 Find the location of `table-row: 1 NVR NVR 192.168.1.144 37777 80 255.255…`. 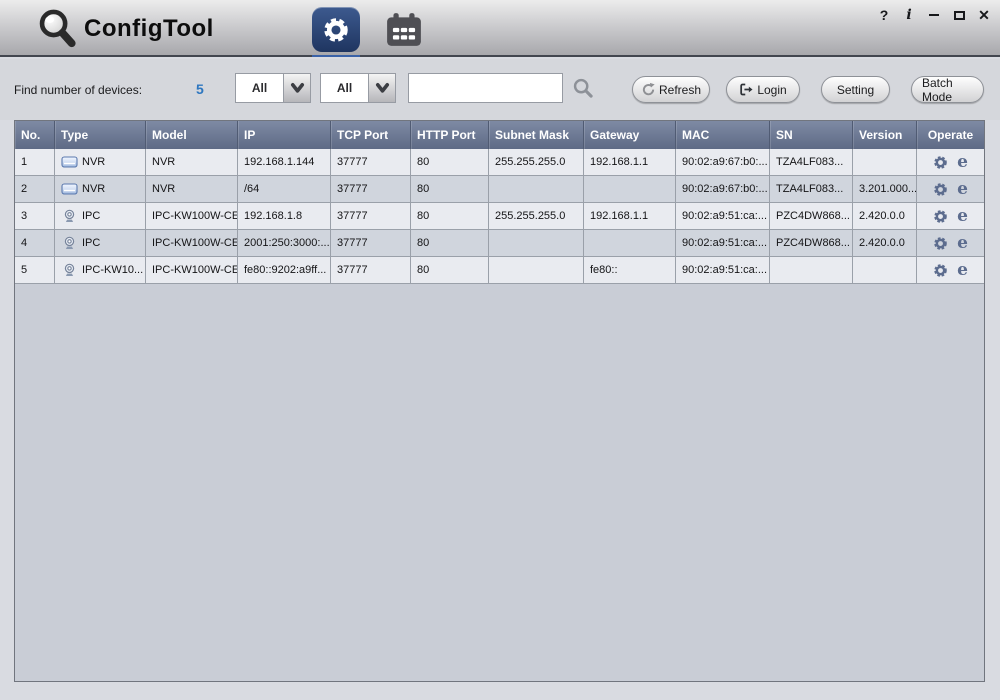

table-row: 1 NVR NVR 192.168.1.144 37777 80 255.255… is located at coordinates (499, 162).